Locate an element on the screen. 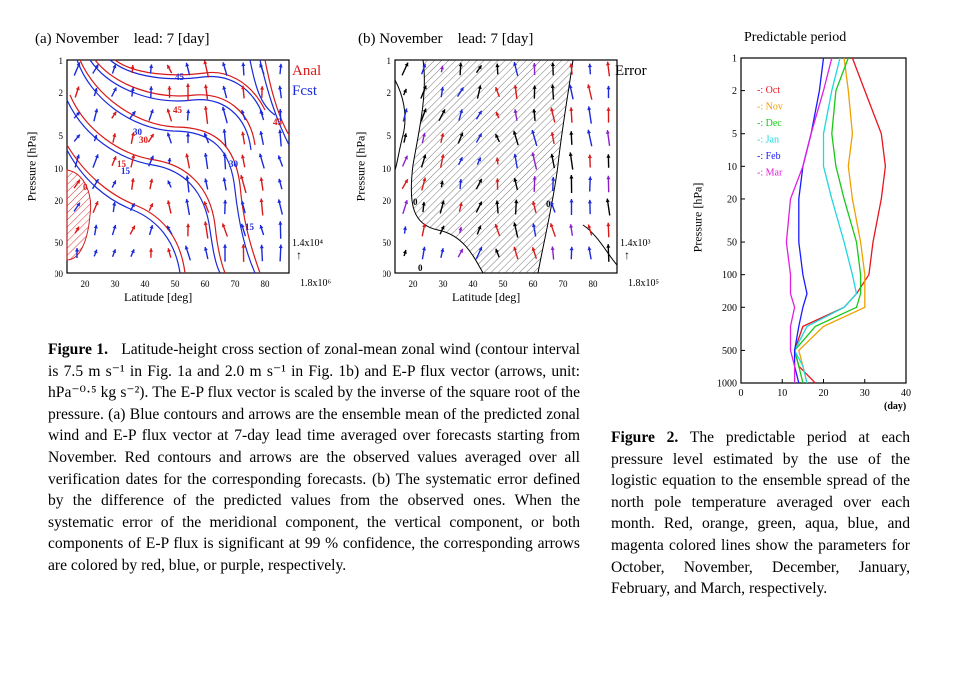  fig2-legend-entry: -: Dec is located at coordinates (769, 123).